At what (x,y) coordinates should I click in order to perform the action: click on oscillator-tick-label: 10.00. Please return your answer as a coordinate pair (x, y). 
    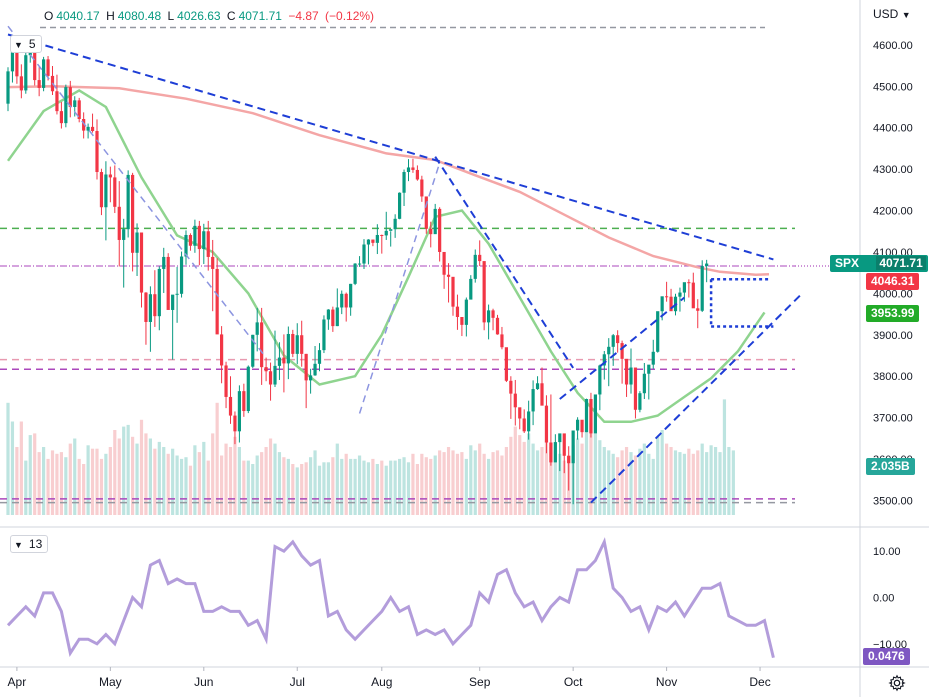
    Looking at the image, I should click on (887, 552).